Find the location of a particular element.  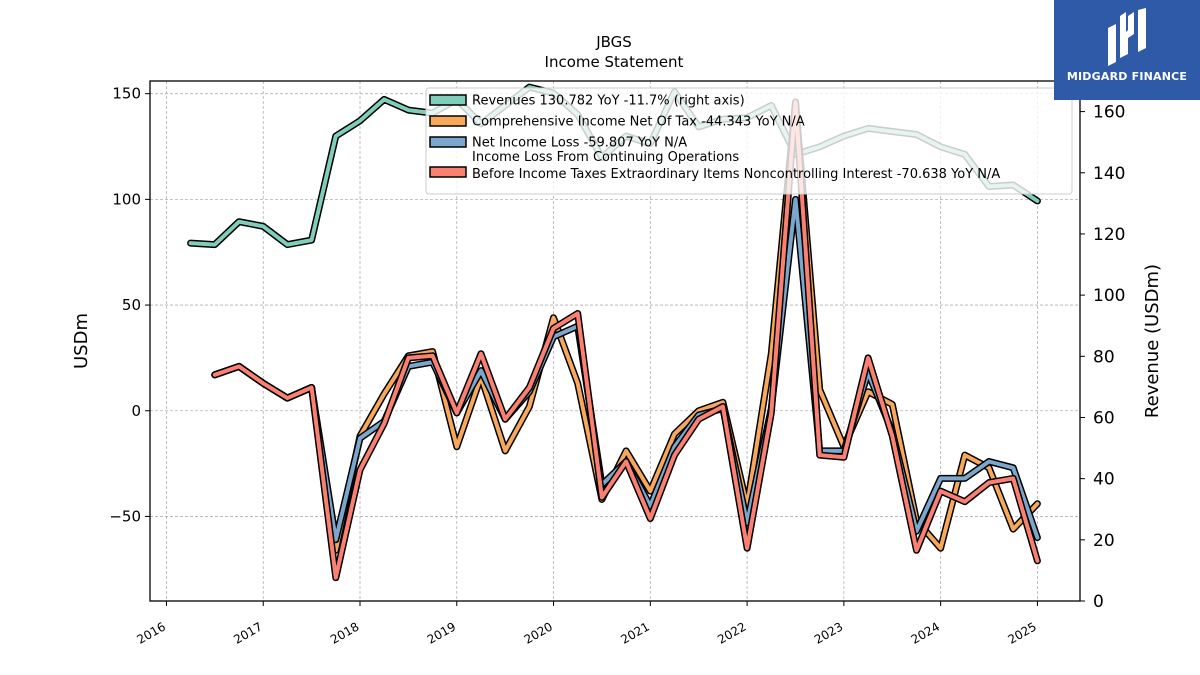

y-tick-label: 0 is located at coordinates (136, 411).